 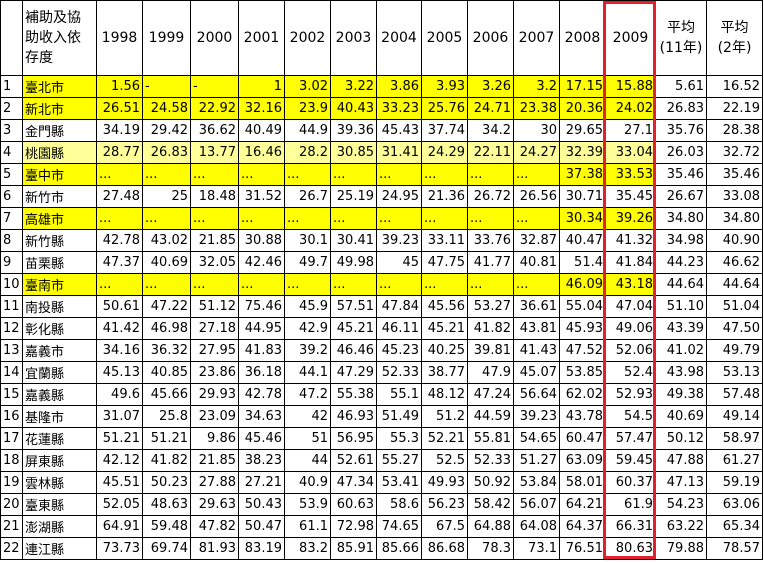 What do you see at coordinates (734, 108) in the screenshot?
I see `value-cell: 22.19` at bounding box center [734, 108].